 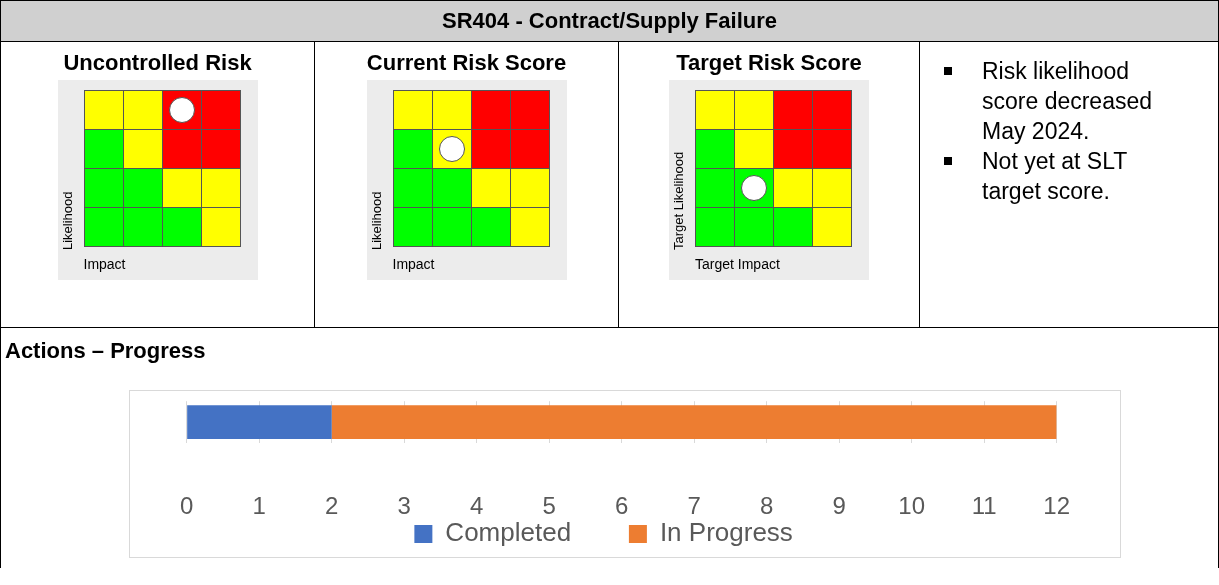 What do you see at coordinates (466, 63) in the screenshot?
I see `text: Current Risk Score` at bounding box center [466, 63].